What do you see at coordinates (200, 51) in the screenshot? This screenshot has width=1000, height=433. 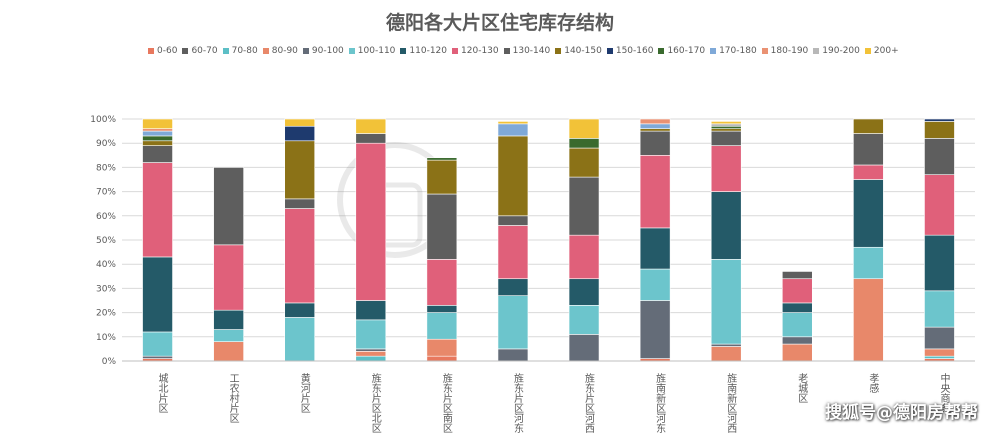 I see `legend-item: 60-70` at bounding box center [200, 51].